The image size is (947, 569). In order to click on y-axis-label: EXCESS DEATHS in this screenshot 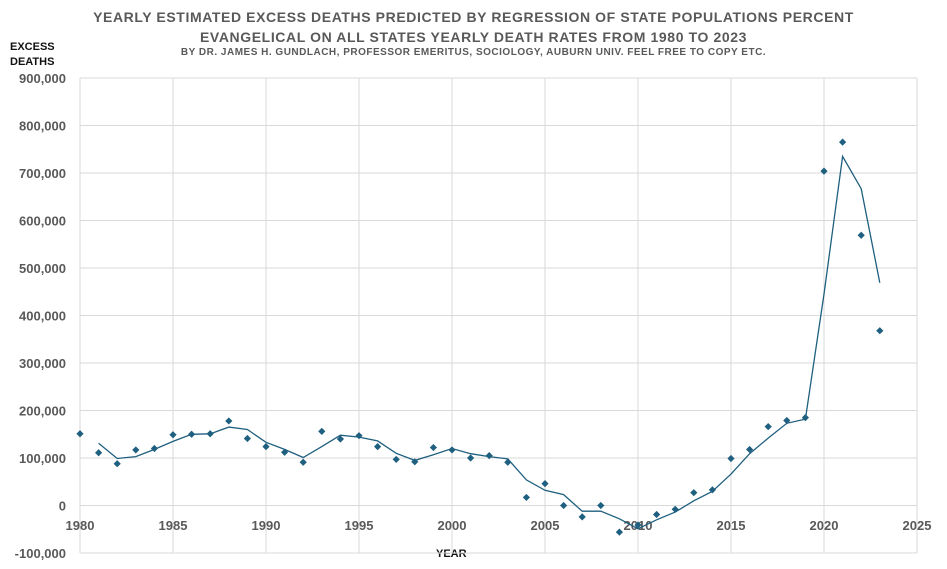, I will do `click(32, 55)`.